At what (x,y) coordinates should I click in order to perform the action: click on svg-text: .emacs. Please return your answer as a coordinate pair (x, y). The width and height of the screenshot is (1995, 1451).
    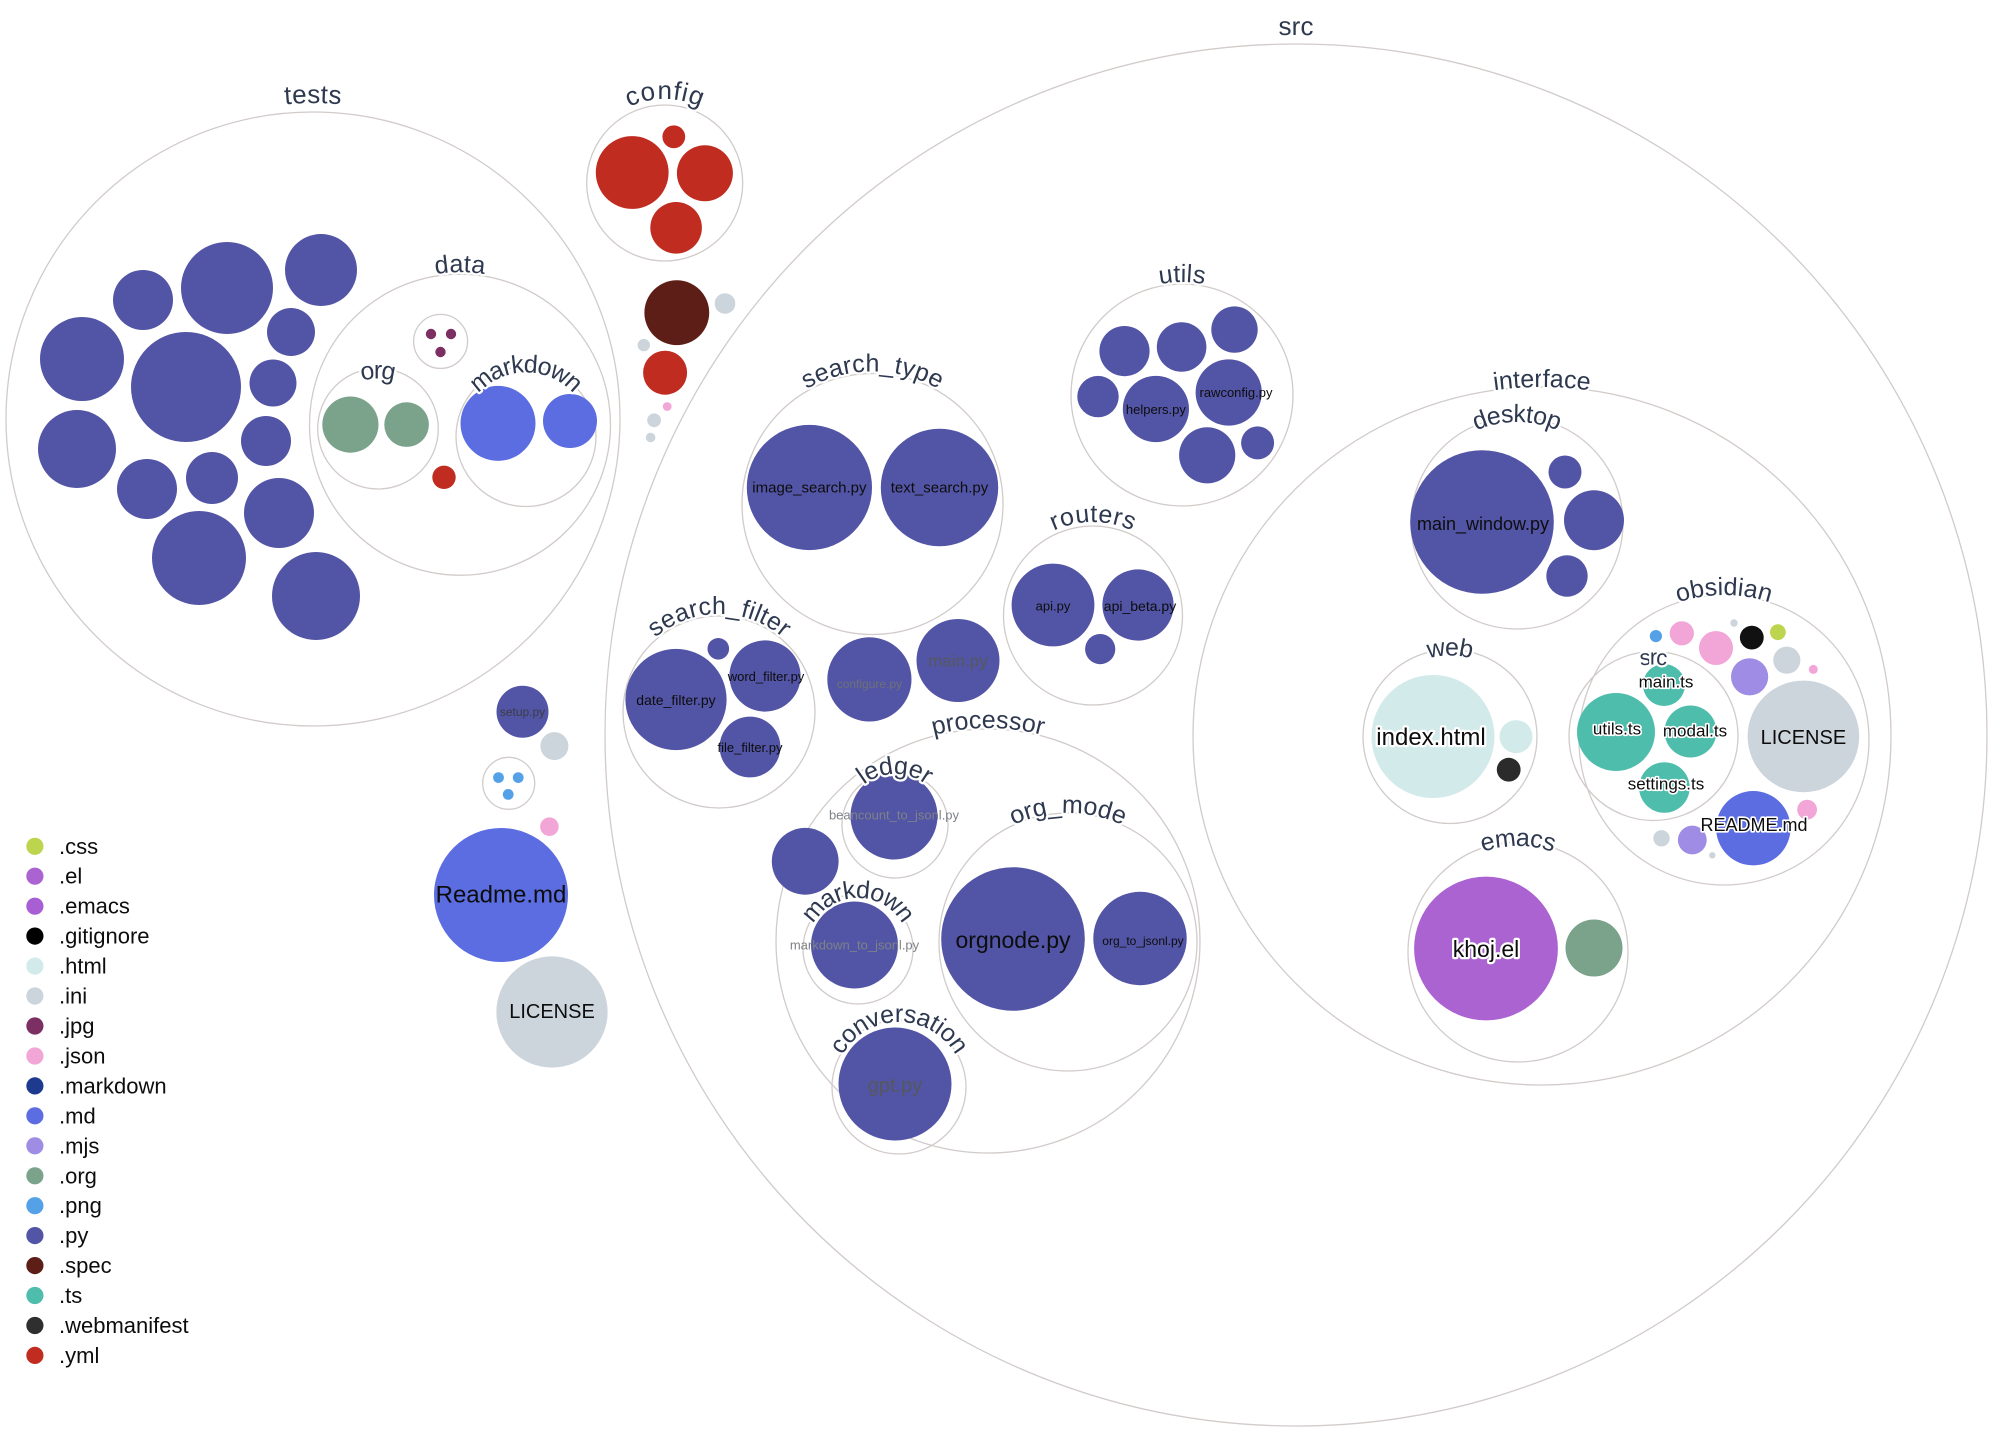
    Looking at the image, I should click on (94, 906).